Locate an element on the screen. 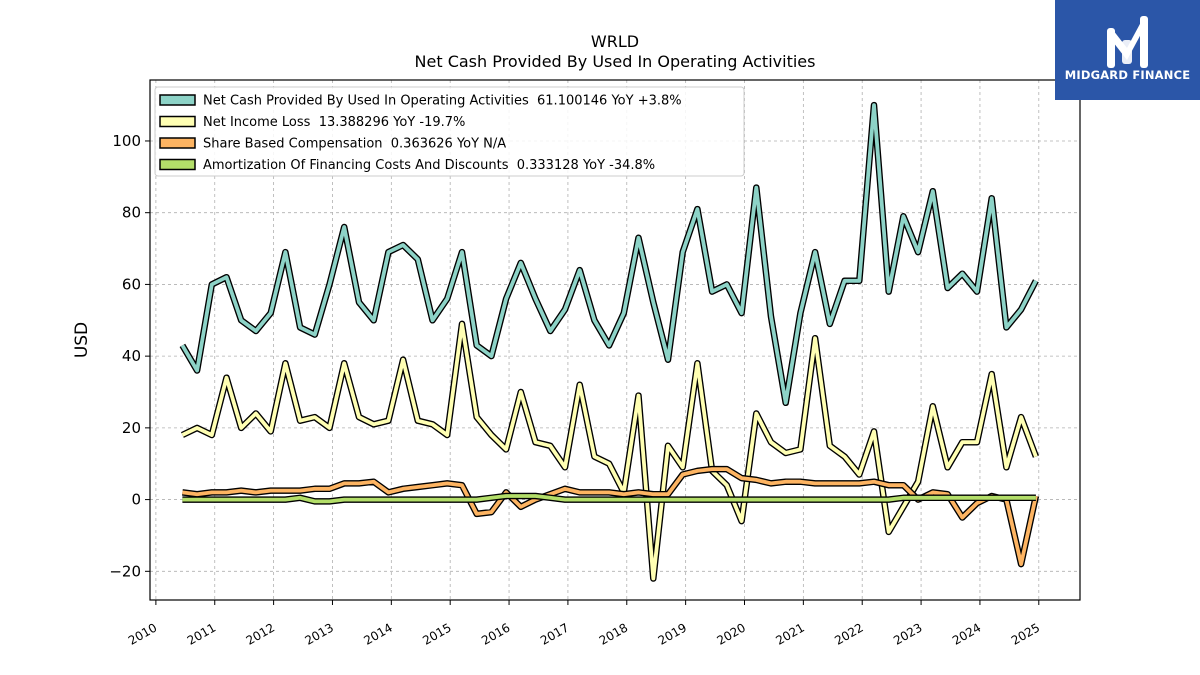 This screenshot has height=675, width=1200. y-tick-label: 40 is located at coordinates (131, 356).